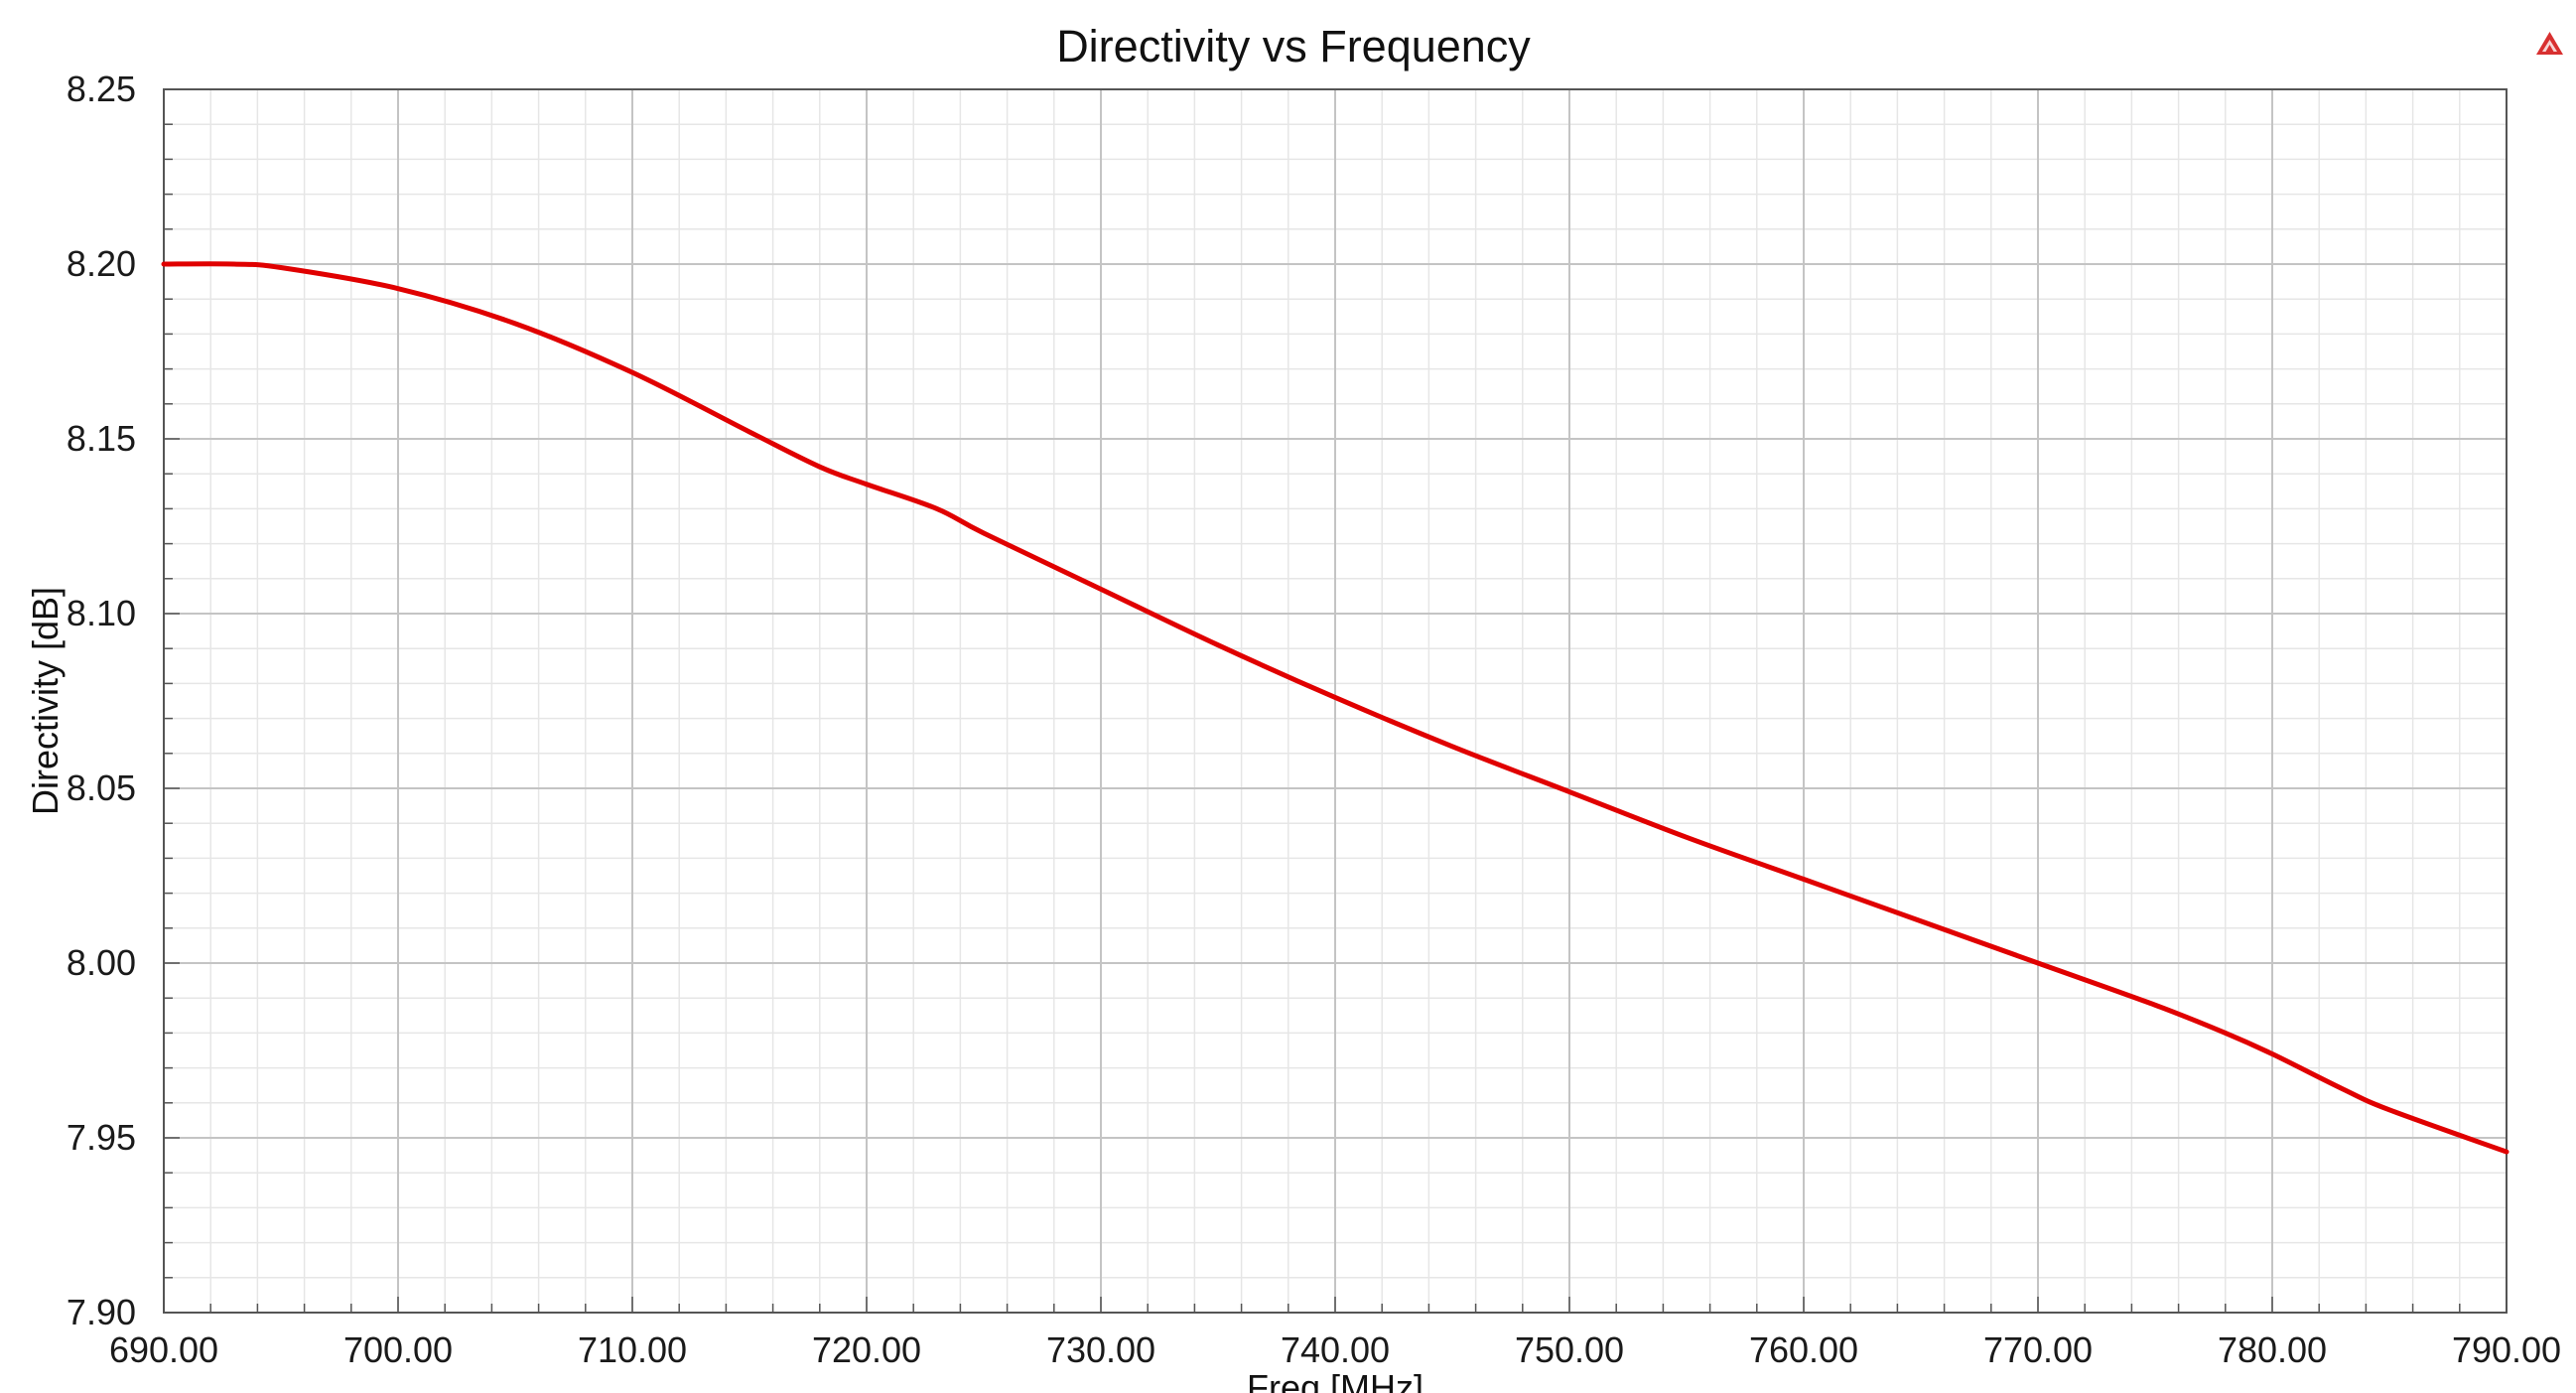 This screenshot has width=2576, height=1393. I want to click on y-tick-label: 7.90, so click(101, 1312).